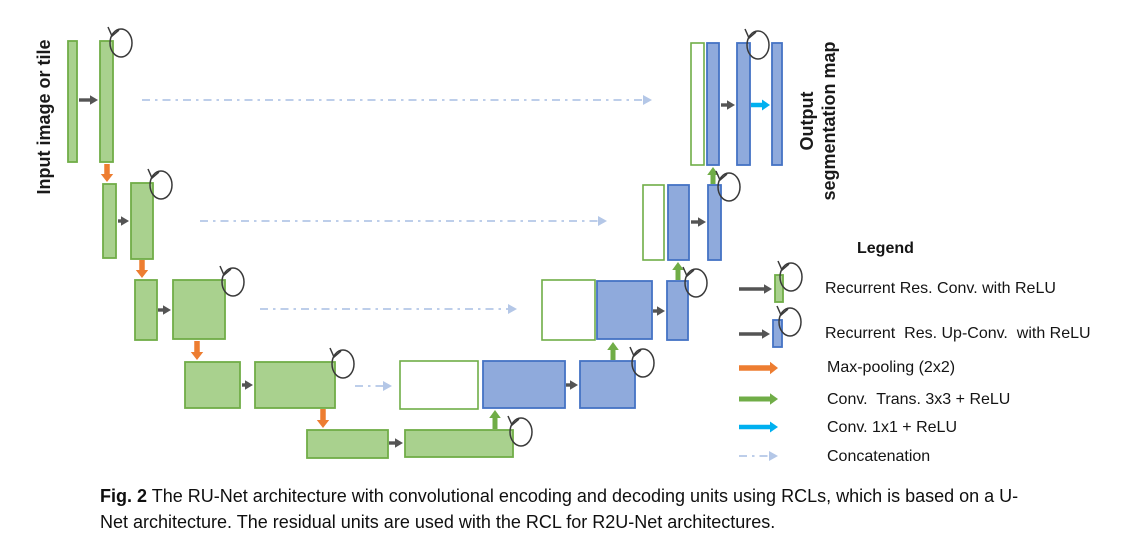 Image resolution: width=1128 pixels, height=556 pixels. What do you see at coordinates (791, 277) in the screenshot?
I see `legend-rrcu-rect-icon-recurrent-loop-icon` at bounding box center [791, 277].